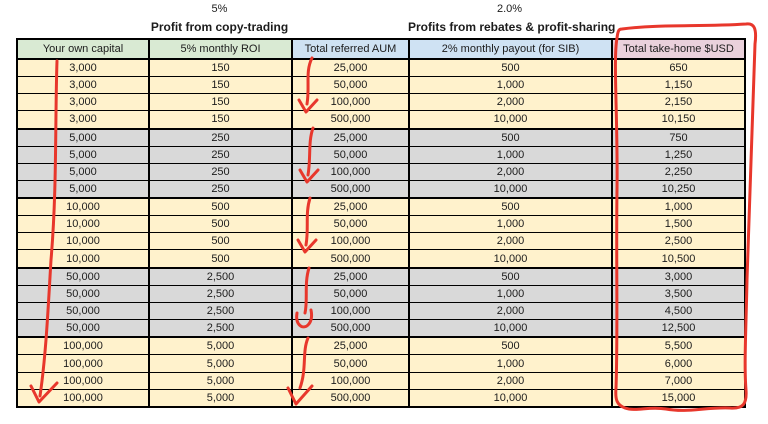 The width and height of the screenshot is (768, 424). I want to click on cell: 15,000, so click(678, 398).